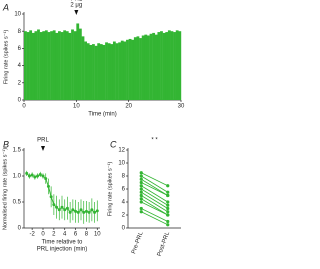  What do you see at coordinates (54, 235) in the screenshot?
I see `x-tick-label: 2` at bounding box center [54, 235].